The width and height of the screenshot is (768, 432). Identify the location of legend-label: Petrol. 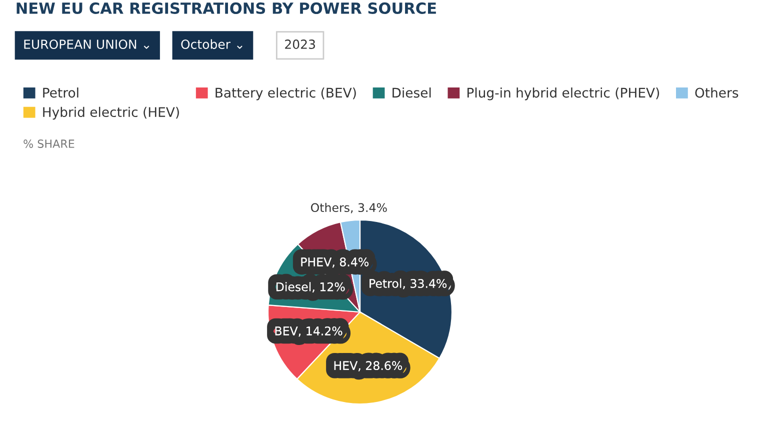
(60, 92).